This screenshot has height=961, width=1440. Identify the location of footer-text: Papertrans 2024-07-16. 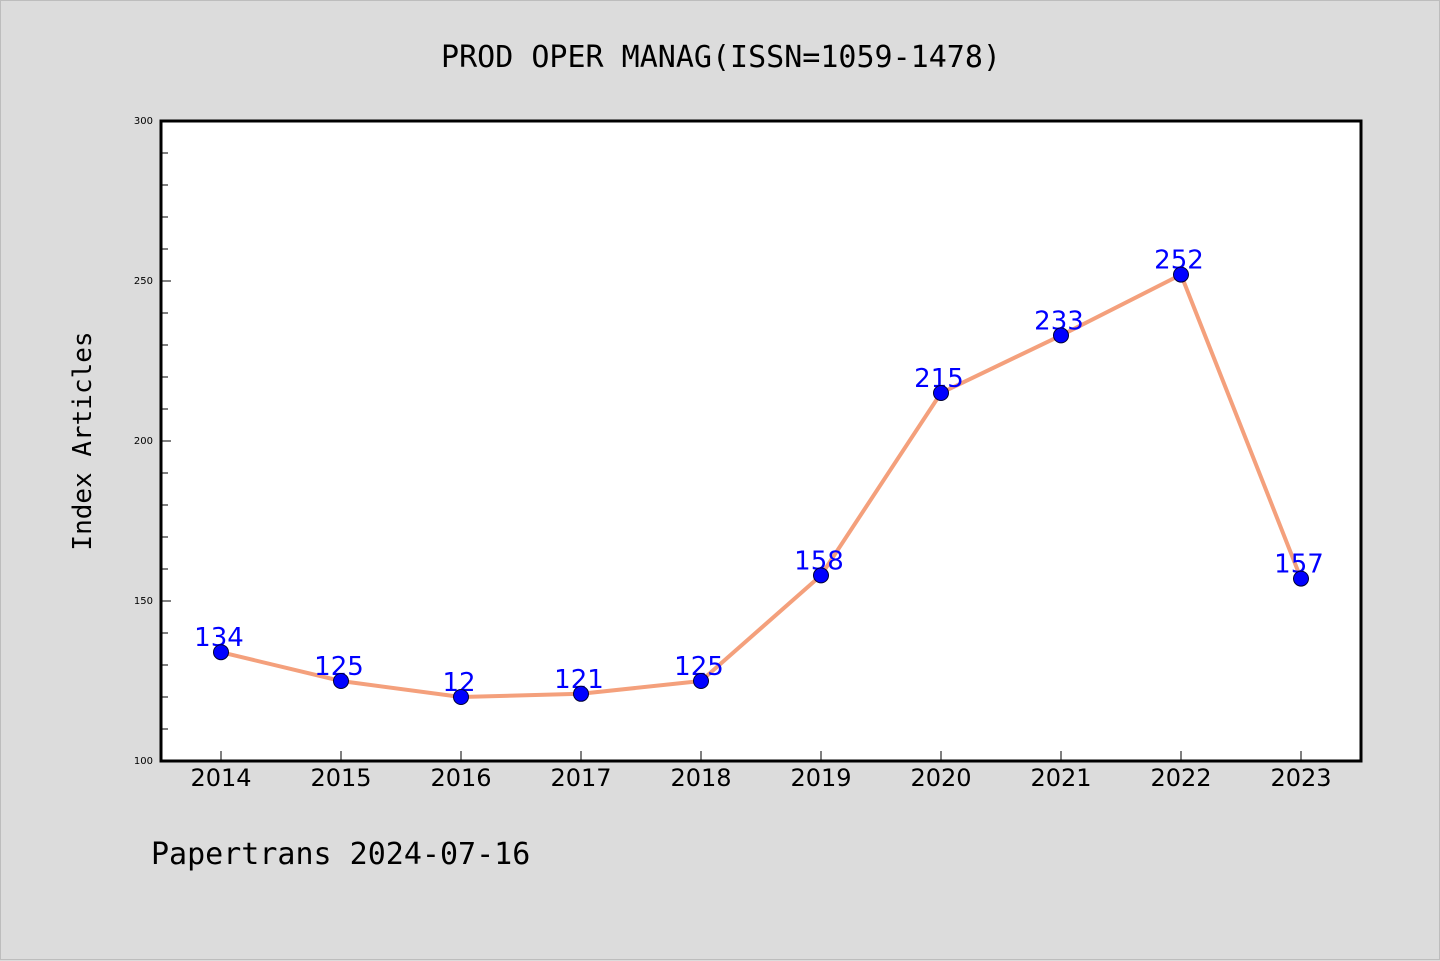
(340, 854).